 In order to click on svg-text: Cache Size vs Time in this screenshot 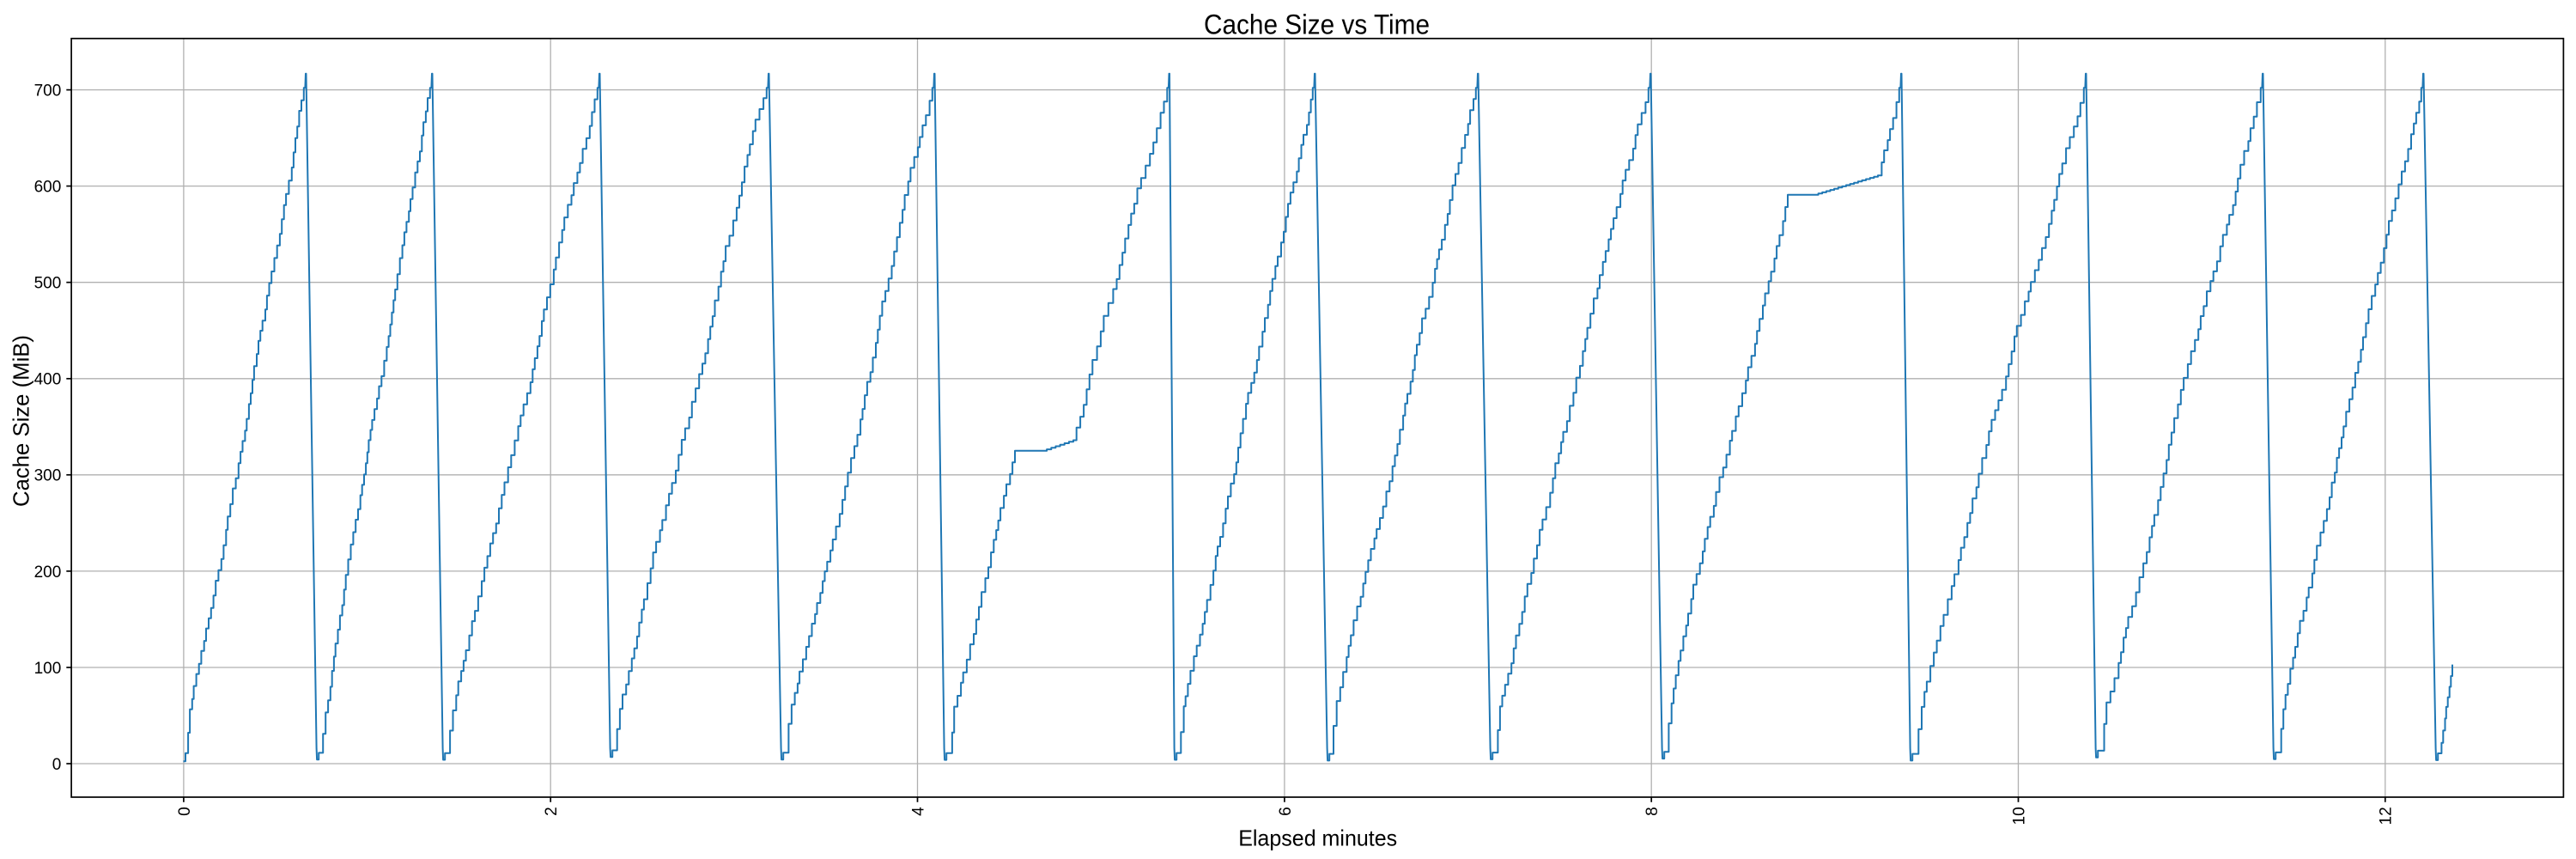, I will do `click(1317, 24)`.